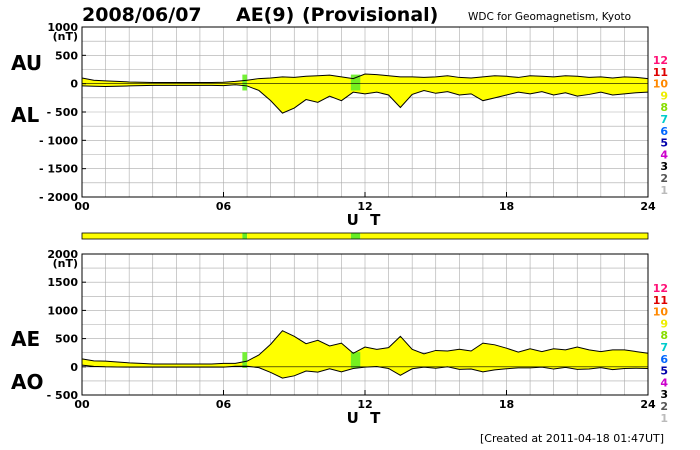  I want to click on series-label-al: AL, so click(25, 115).